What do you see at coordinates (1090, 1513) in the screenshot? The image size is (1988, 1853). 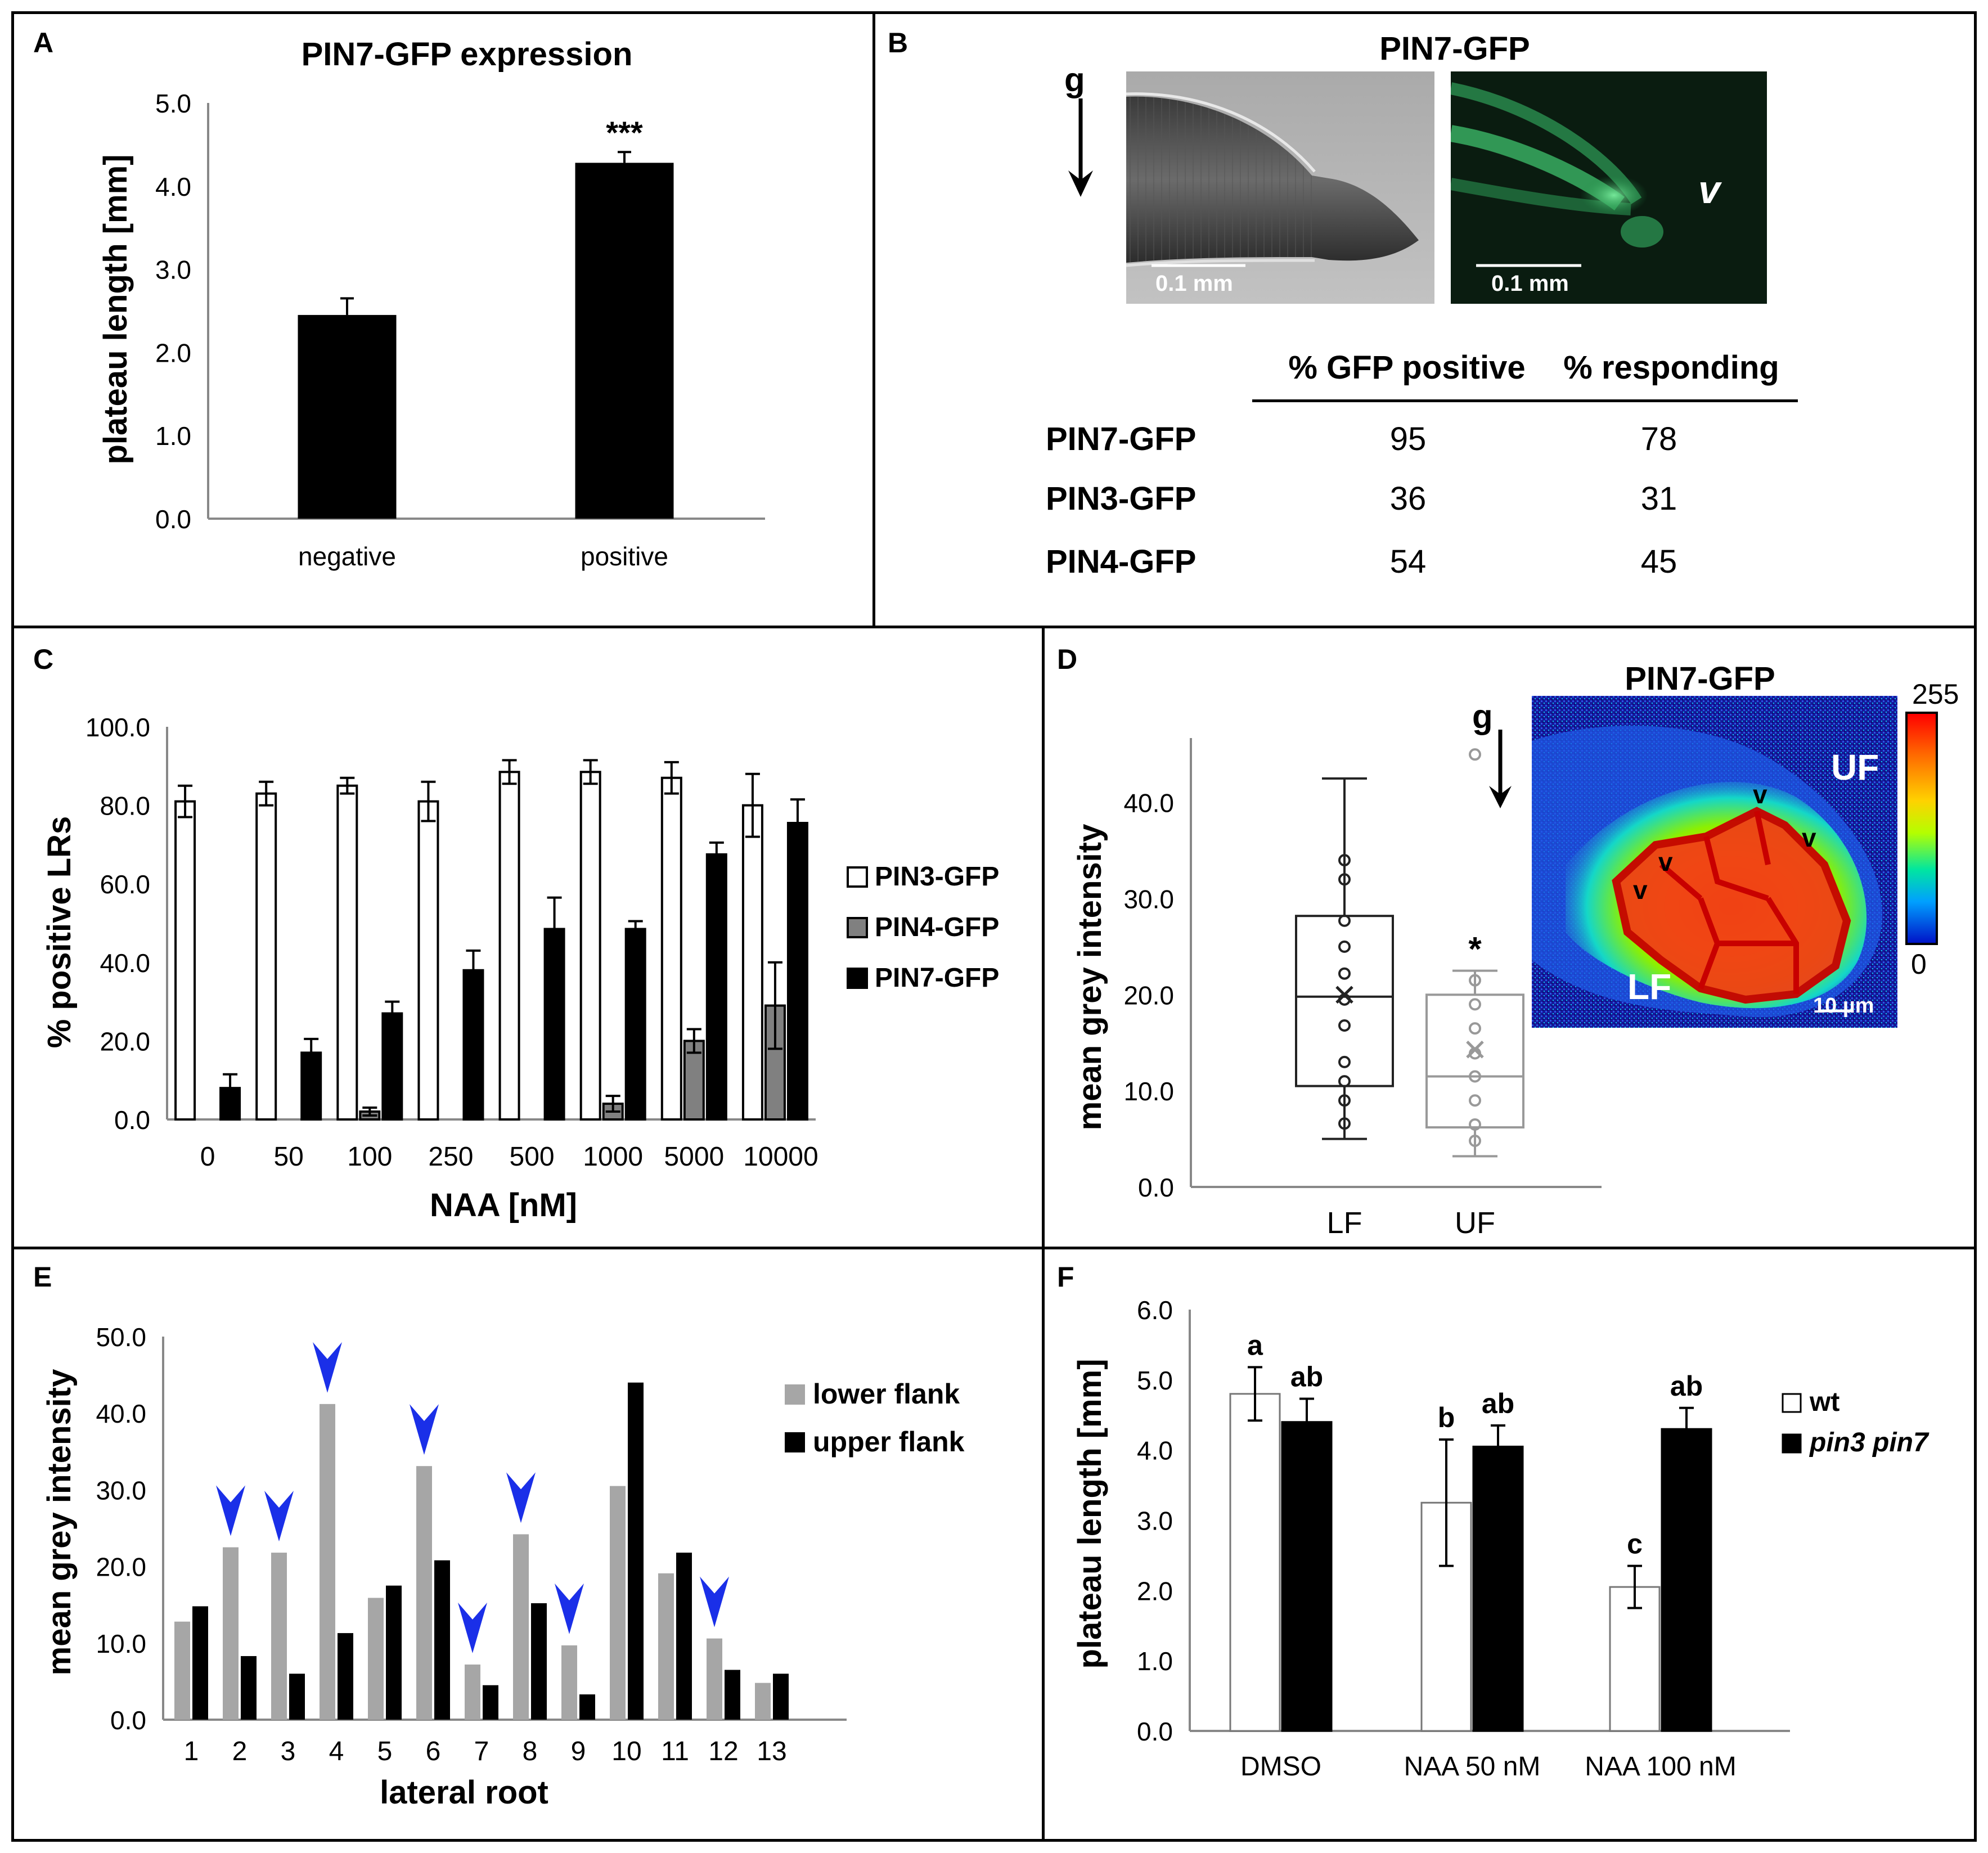 I see `y-axis-label: plateau length [mm]` at bounding box center [1090, 1513].